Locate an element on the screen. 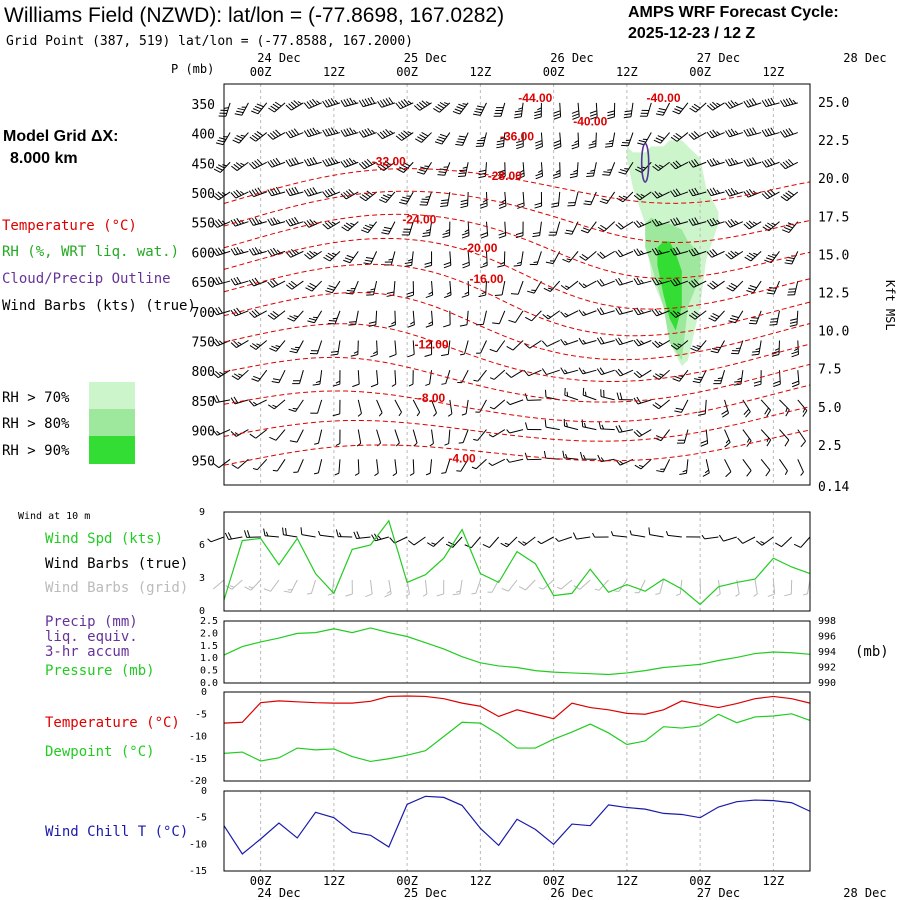  legend-rh90-swatch is located at coordinates (112, 450).